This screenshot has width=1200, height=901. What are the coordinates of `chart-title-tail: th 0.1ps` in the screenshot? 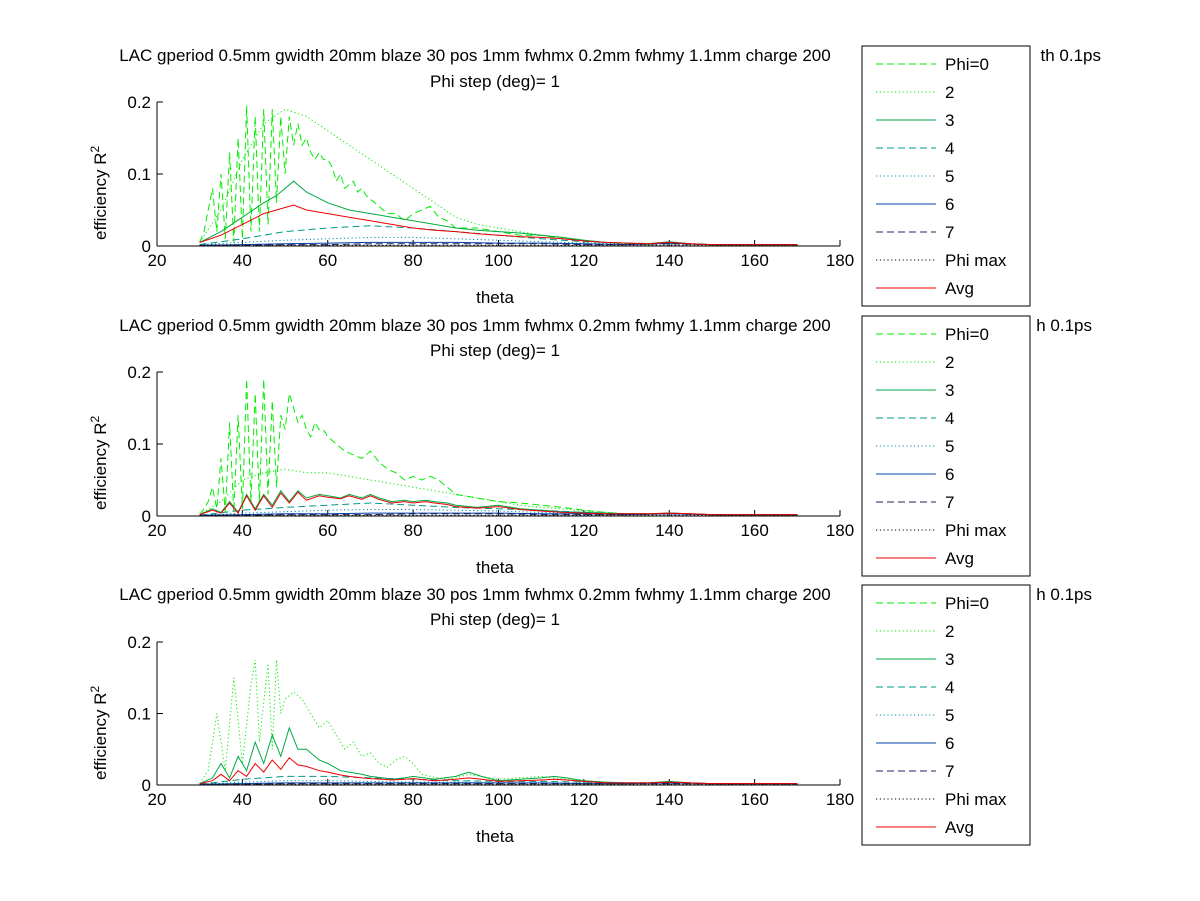 It's located at (1071, 55).